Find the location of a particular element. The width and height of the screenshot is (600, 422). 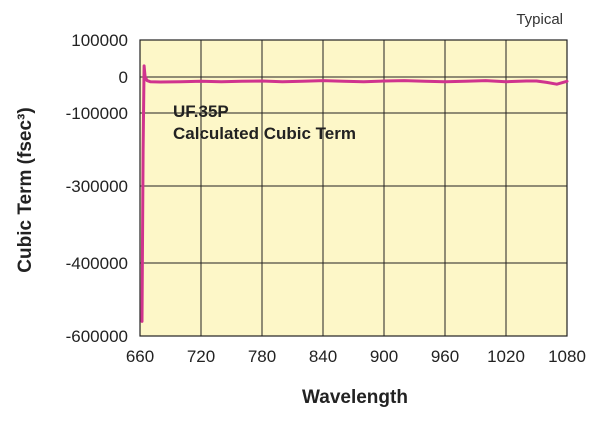

annotation-line-1: UF.35P is located at coordinates (201, 111).